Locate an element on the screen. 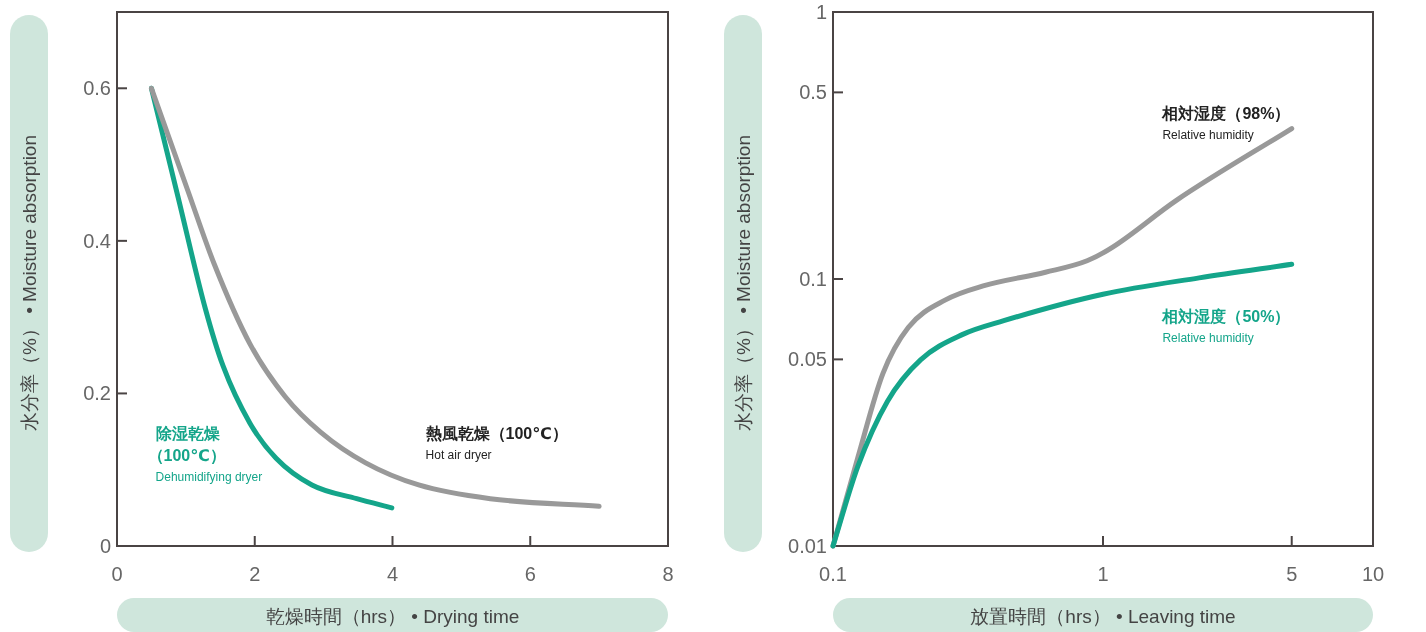 This screenshot has width=1426, height=632. x-tick-label: 10 is located at coordinates (1373, 574).